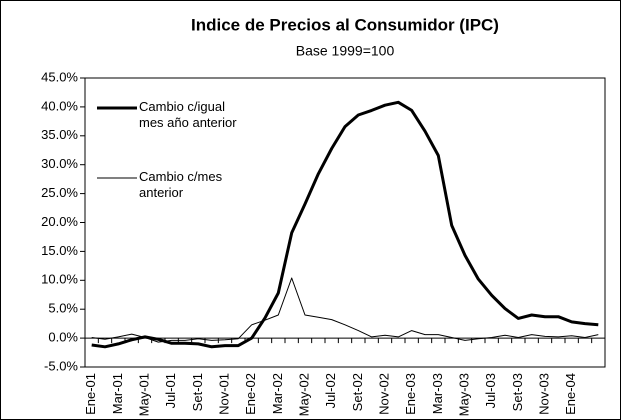 The image size is (621, 420). I want to click on y-tick-label: 15.0%, so click(59, 250).